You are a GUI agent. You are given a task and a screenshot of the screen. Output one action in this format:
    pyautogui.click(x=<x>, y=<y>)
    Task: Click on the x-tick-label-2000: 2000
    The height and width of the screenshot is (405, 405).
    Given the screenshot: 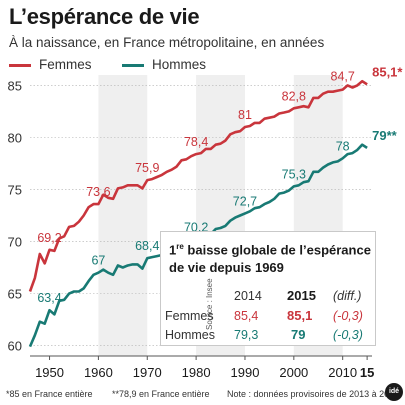 What is the action you would take?
    pyautogui.click(x=293, y=372)
    